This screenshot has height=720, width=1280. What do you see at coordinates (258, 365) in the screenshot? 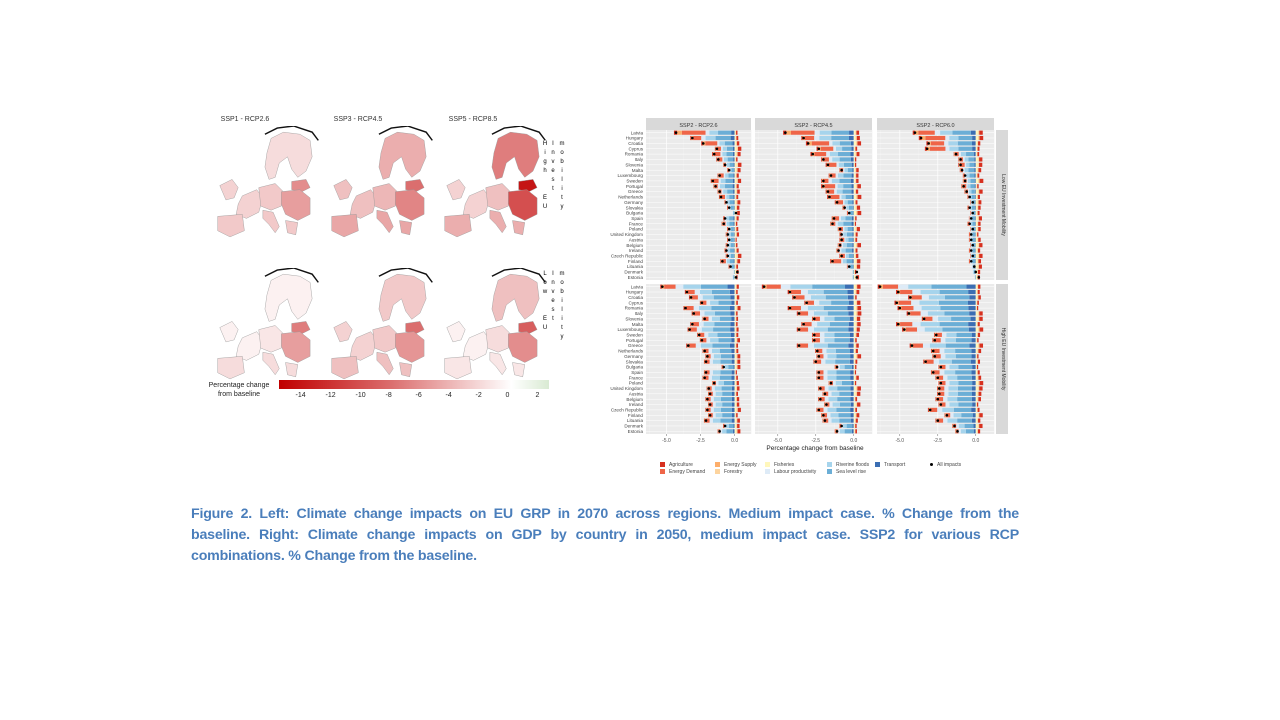
I see `region-south` at bounding box center [258, 365].